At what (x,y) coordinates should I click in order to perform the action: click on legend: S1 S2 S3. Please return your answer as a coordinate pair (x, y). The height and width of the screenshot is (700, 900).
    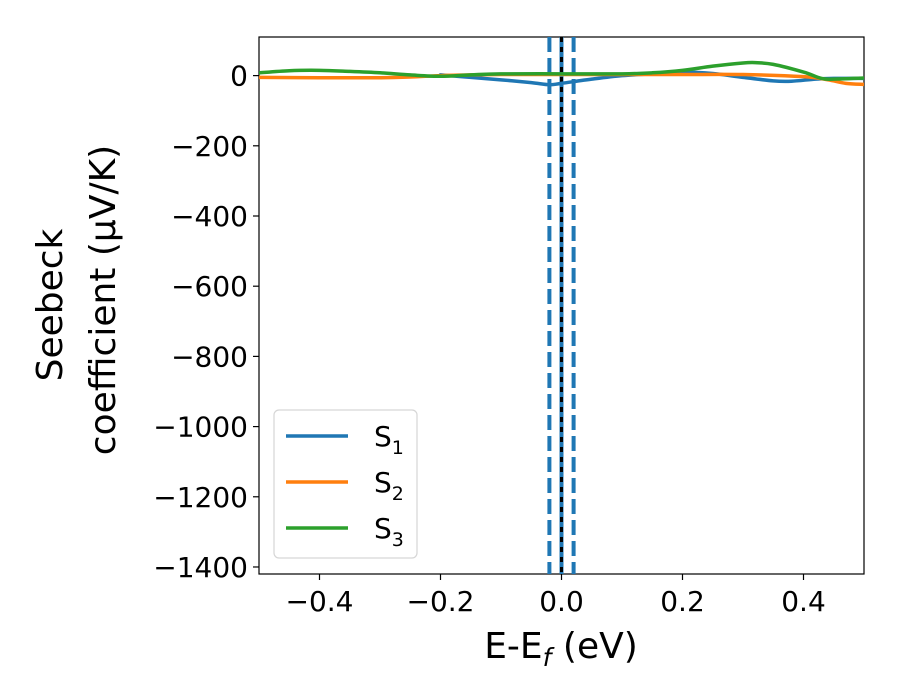
    Looking at the image, I should click on (345, 484).